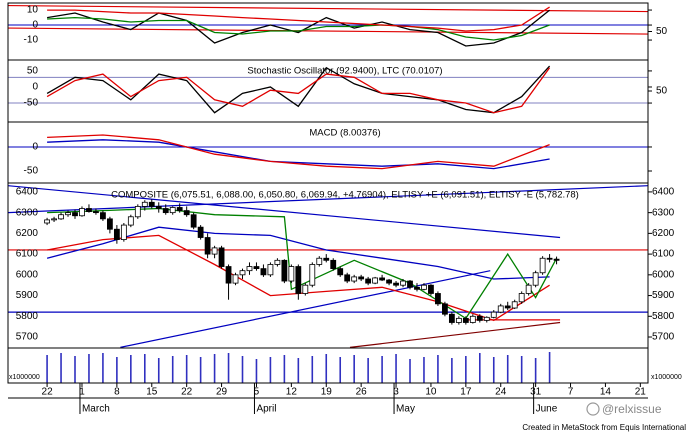  I want to click on x-tick-label: 17, so click(466, 392).